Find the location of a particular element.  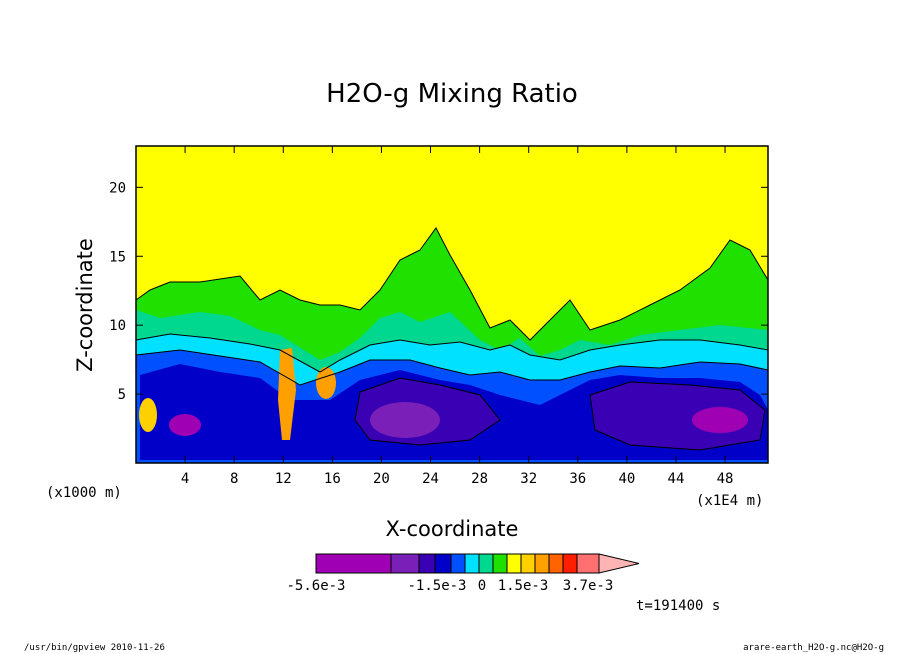

x-tick-label: 8 is located at coordinates (234, 479).